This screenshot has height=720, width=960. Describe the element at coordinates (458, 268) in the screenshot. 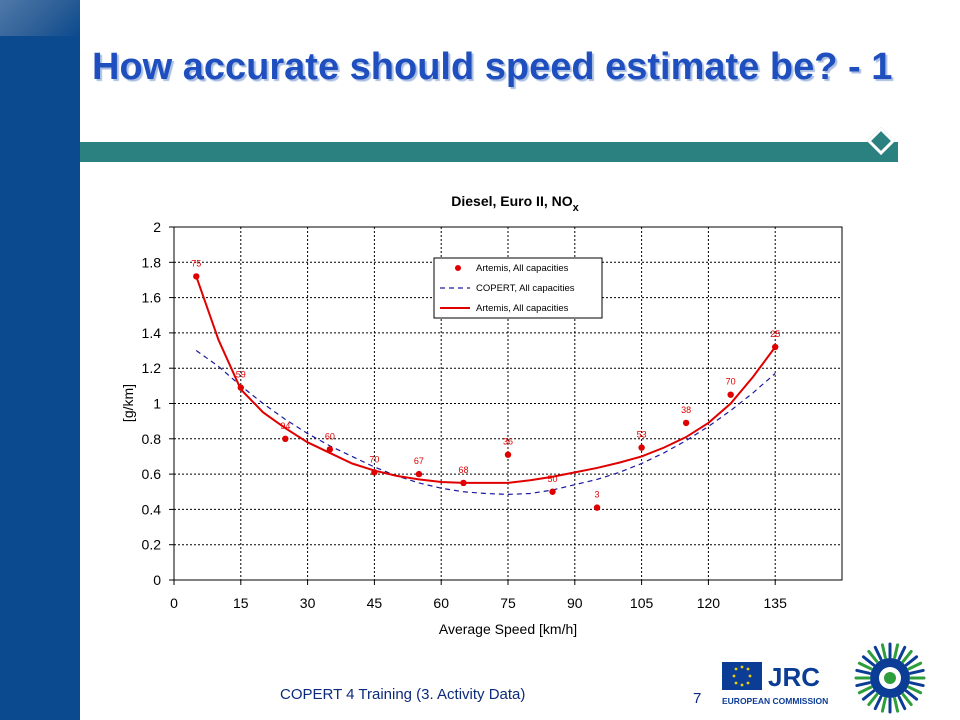

I see `legend-marker-artemis-points` at that location.